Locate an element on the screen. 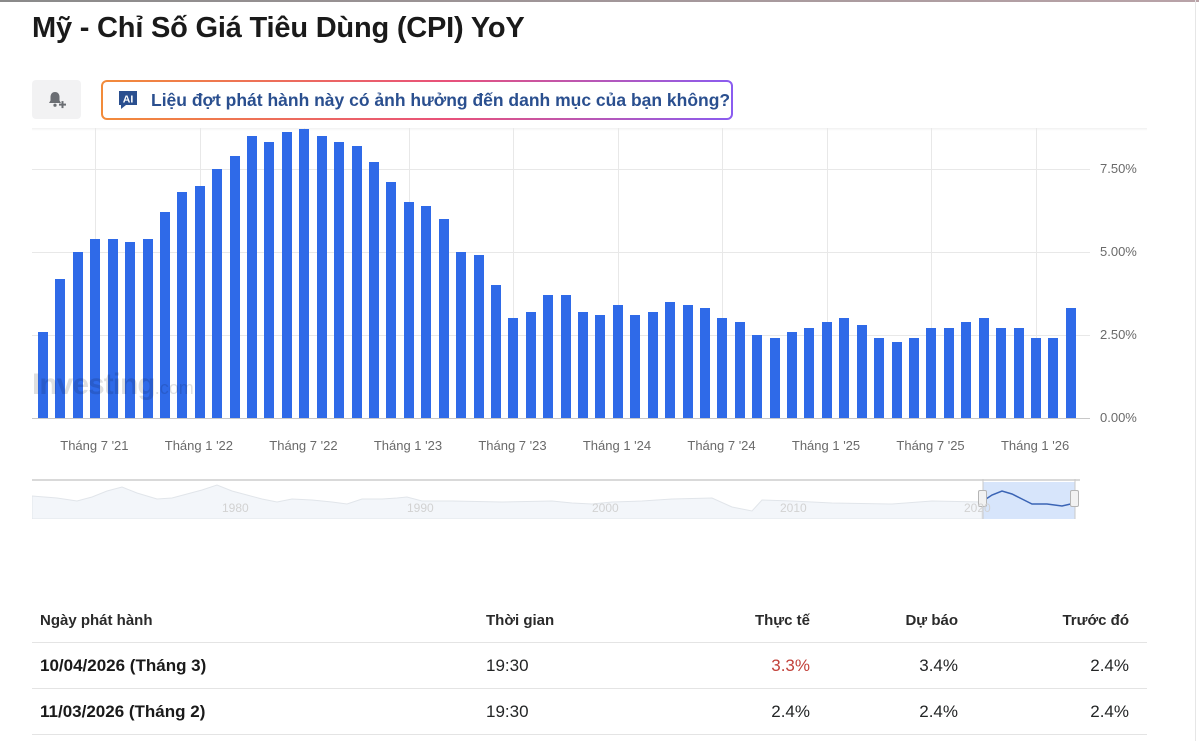 The height and width of the screenshot is (741, 1199). page-title: Mỹ - Chỉ Số Giá Tiêu Dùng (CPI) YoY is located at coordinates (278, 28).